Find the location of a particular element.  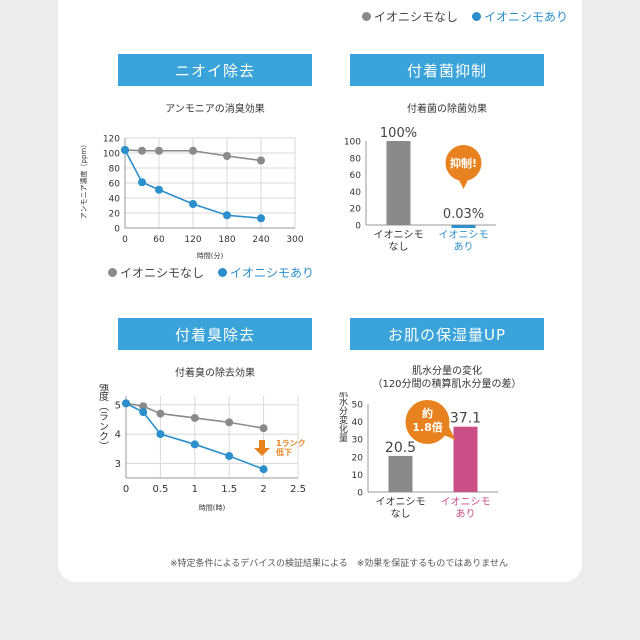

y-tick-label: 60 is located at coordinates (356, 176).